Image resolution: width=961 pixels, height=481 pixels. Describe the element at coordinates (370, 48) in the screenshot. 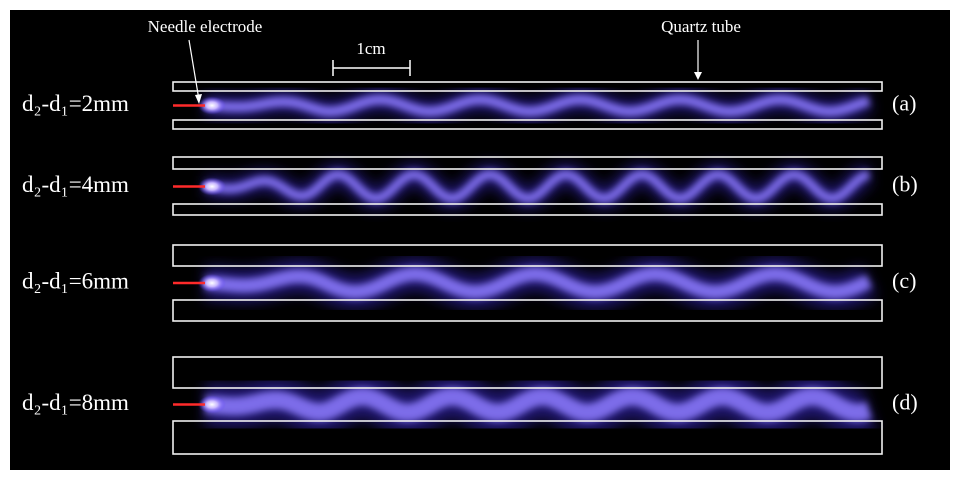

I see `scale-label: 1cm` at that location.